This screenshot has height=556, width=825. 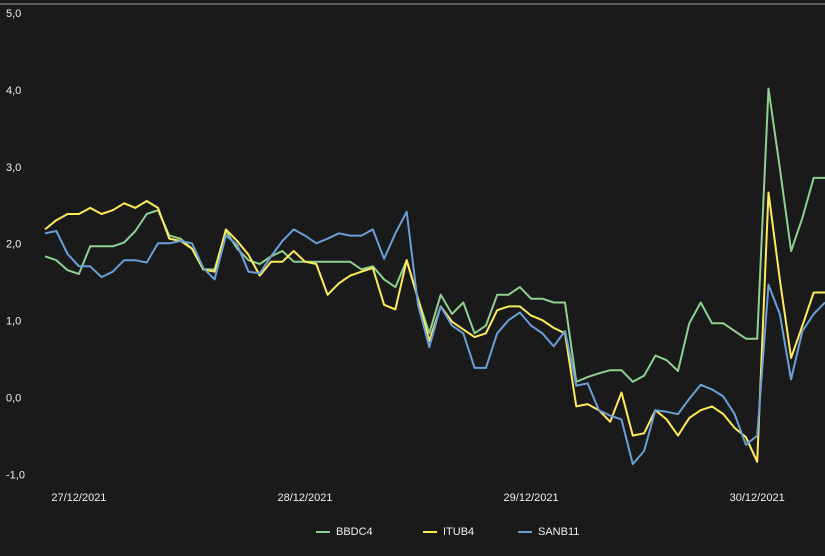 What do you see at coordinates (13, 399) in the screenshot?
I see `y-tick-label: 0,0` at bounding box center [13, 399].